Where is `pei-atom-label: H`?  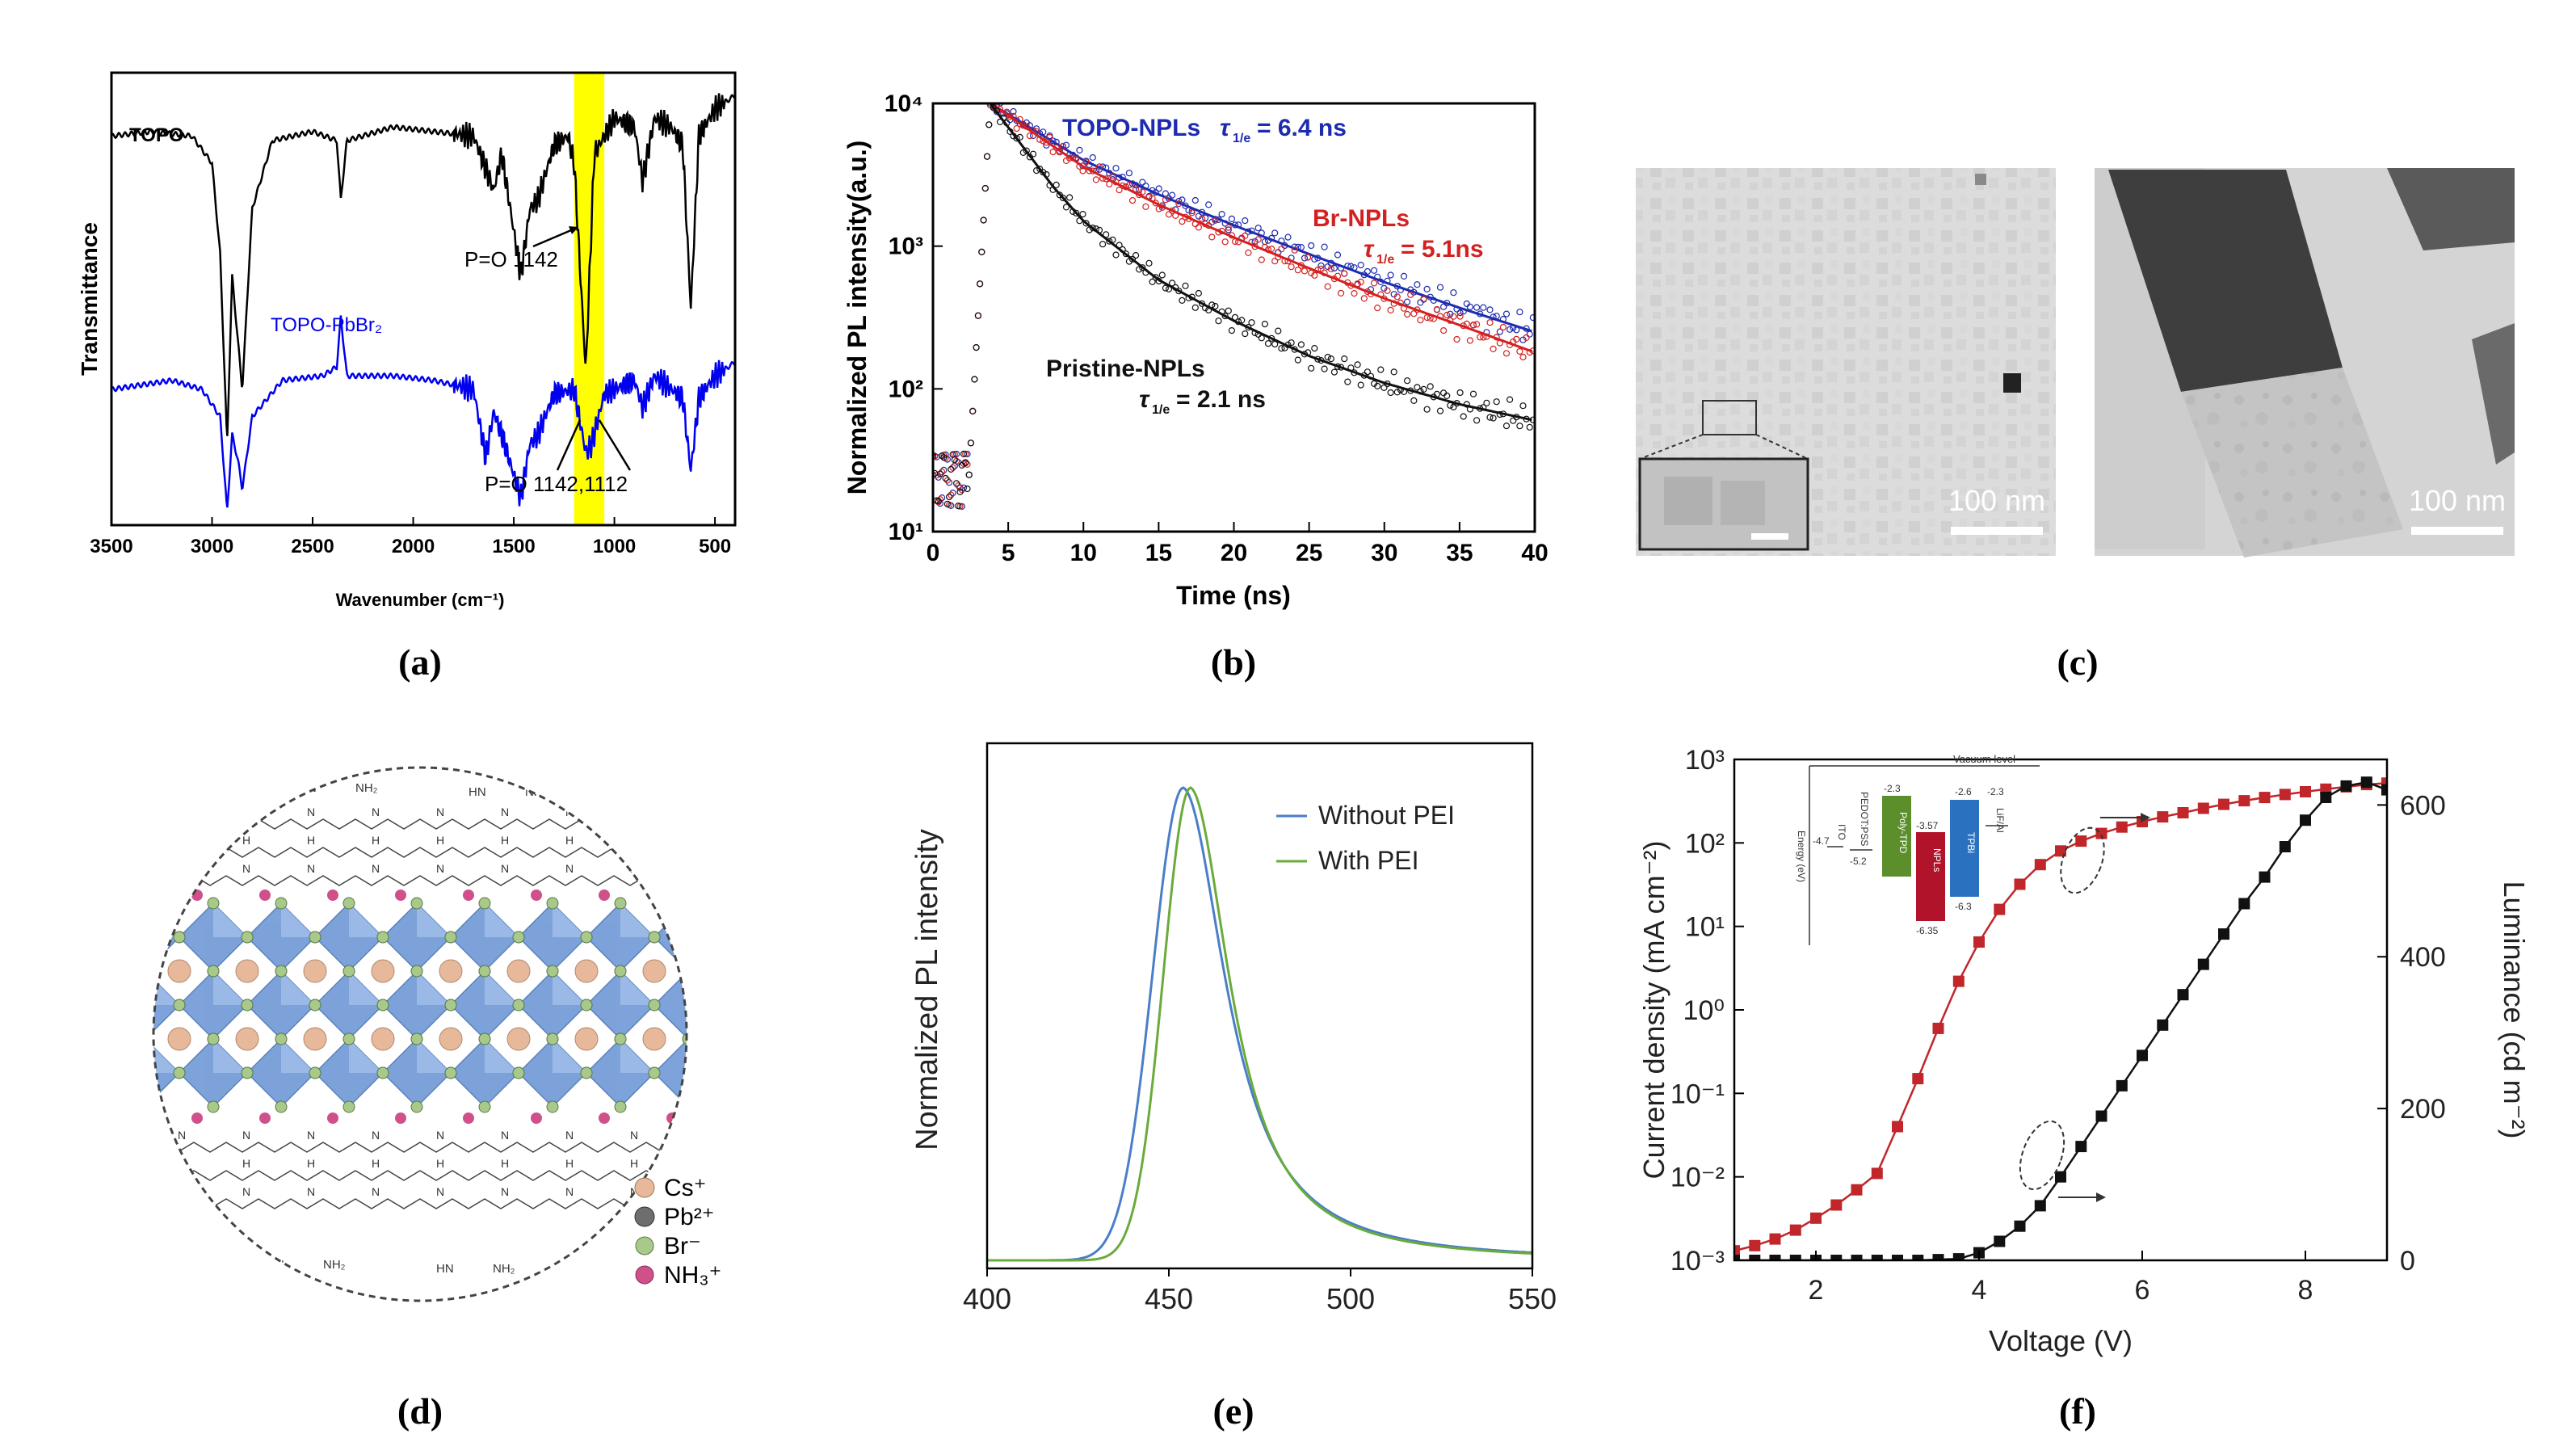 pei-atom-label: H is located at coordinates (634, 1163).